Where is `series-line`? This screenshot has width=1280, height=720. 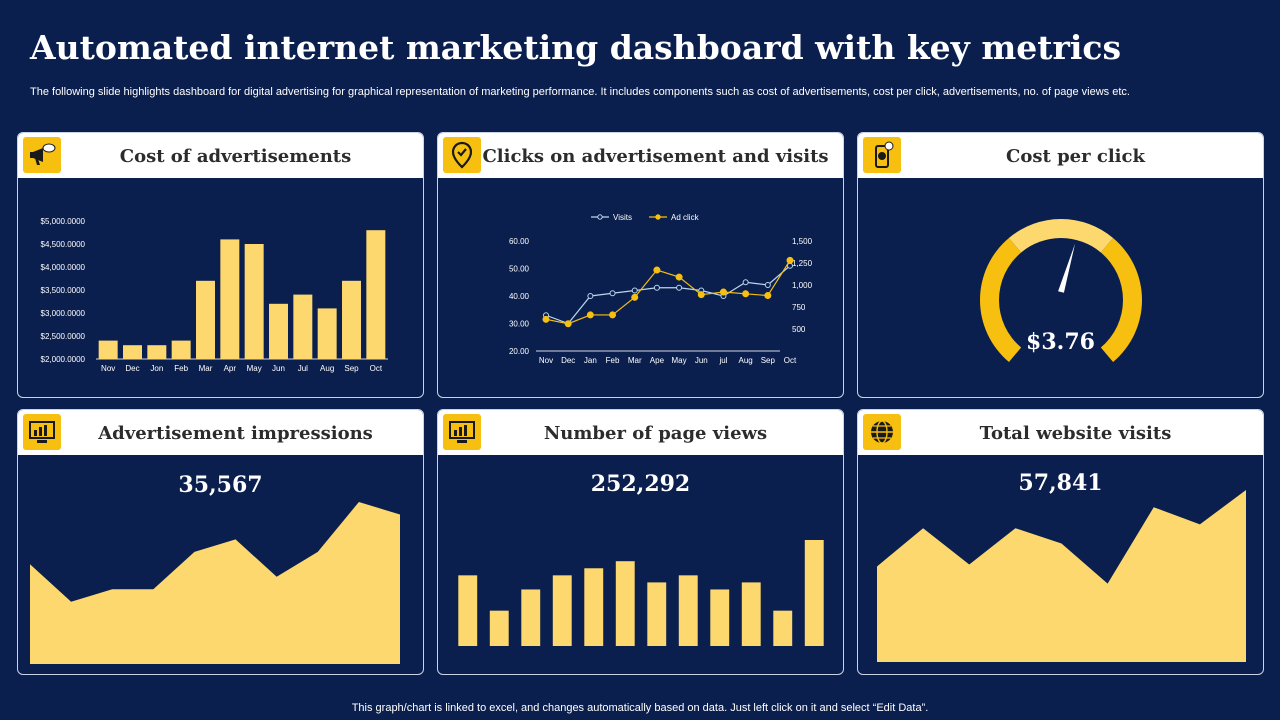
series-line is located at coordinates (668, 295).